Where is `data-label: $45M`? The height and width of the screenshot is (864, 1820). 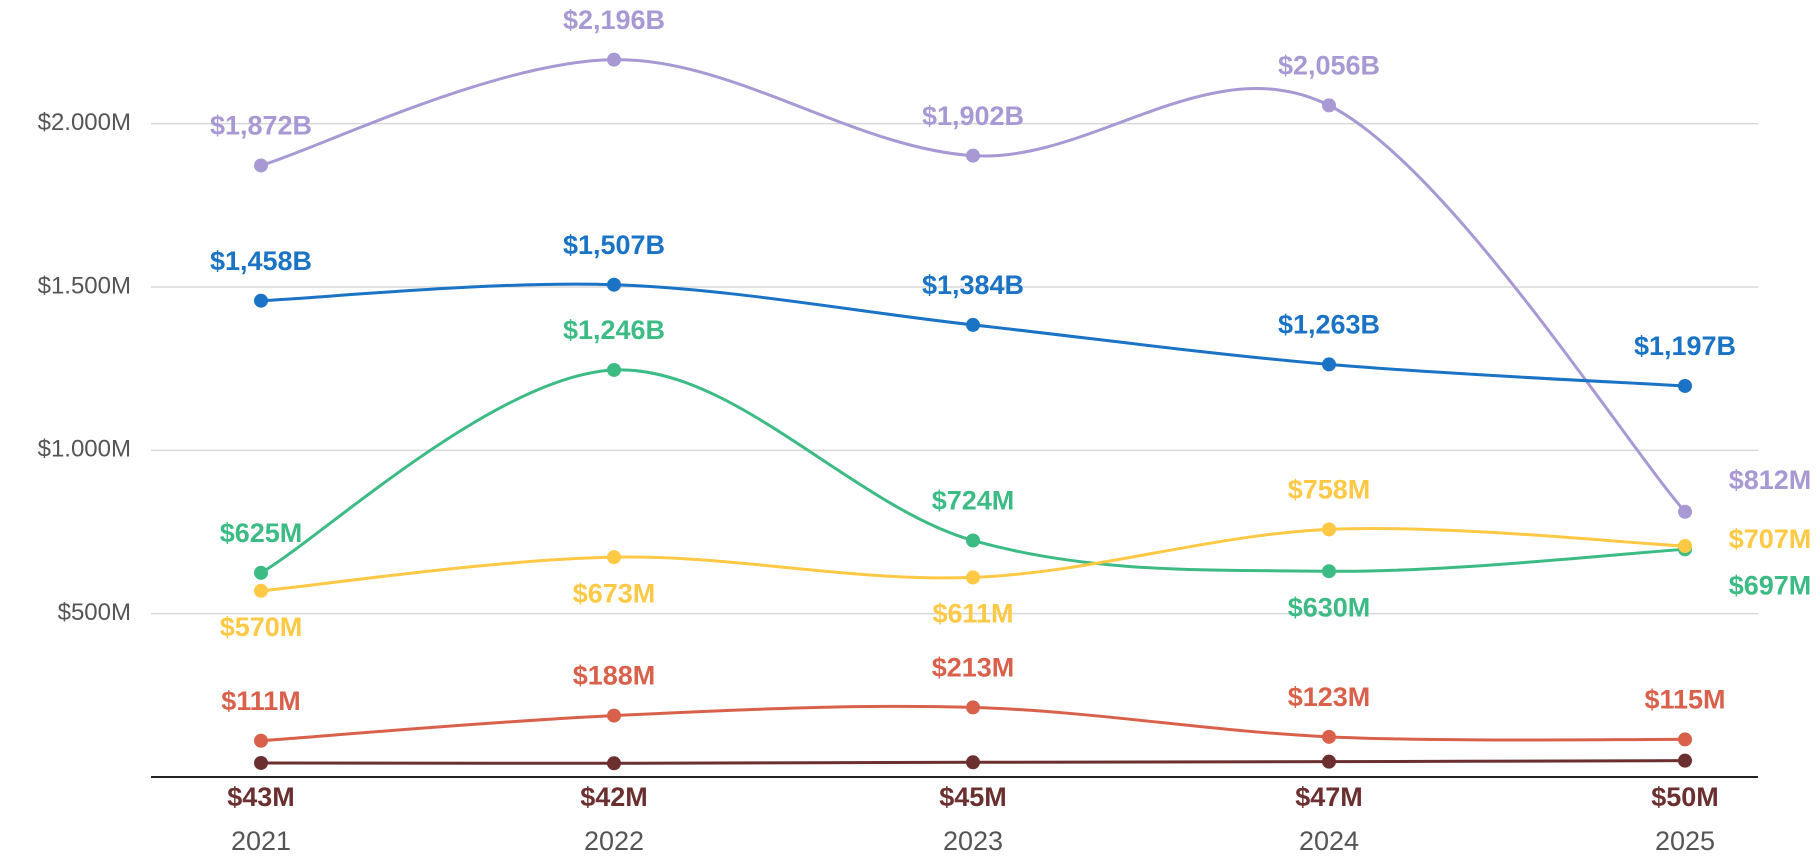
data-label: $45M is located at coordinates (973, 797).